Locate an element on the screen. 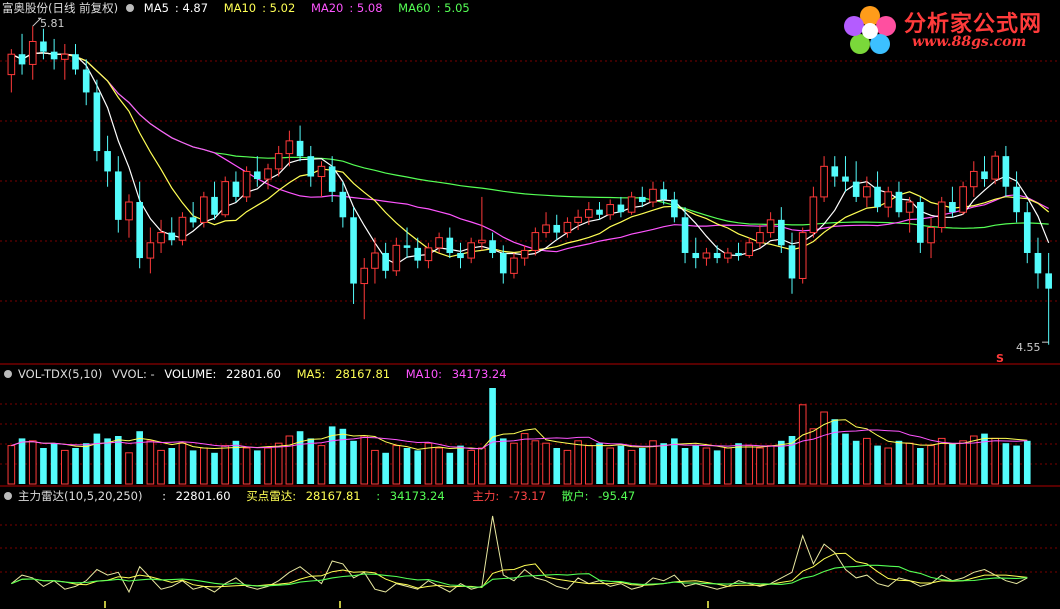  ma20-readout: MA20: 5.08 is located at coordinates (346, 8).